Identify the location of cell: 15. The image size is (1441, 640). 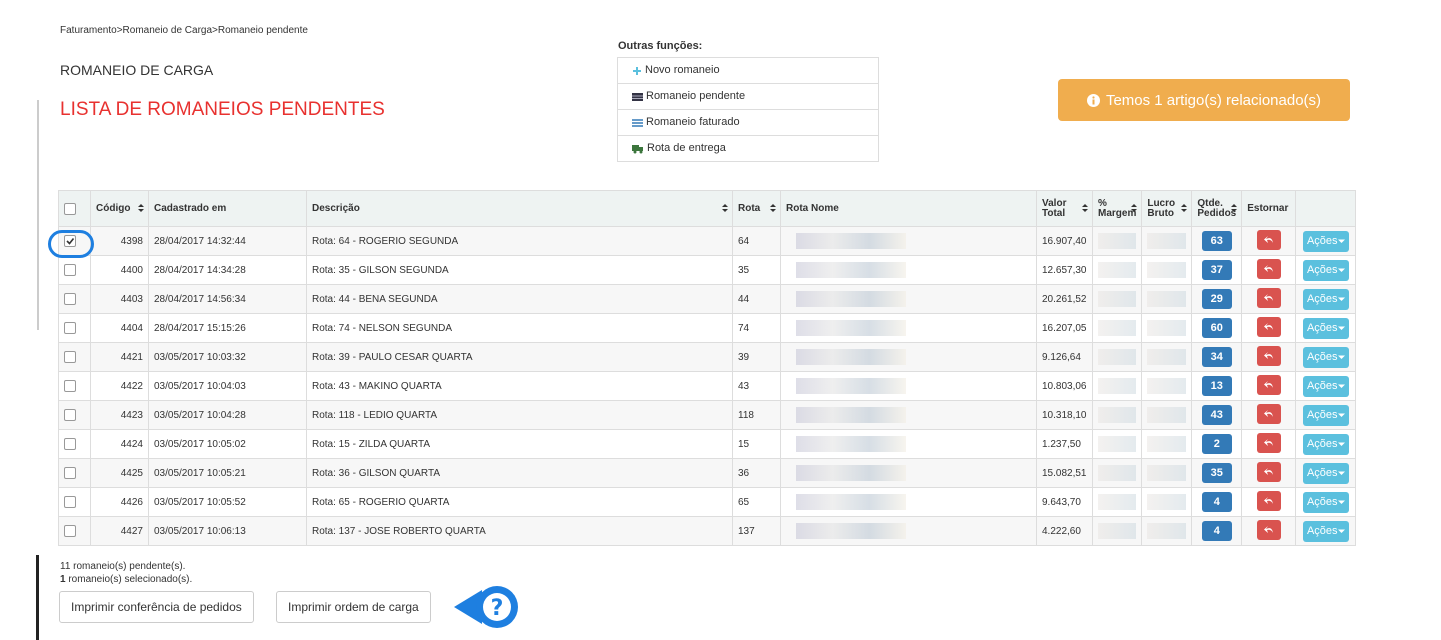
(756, 444).